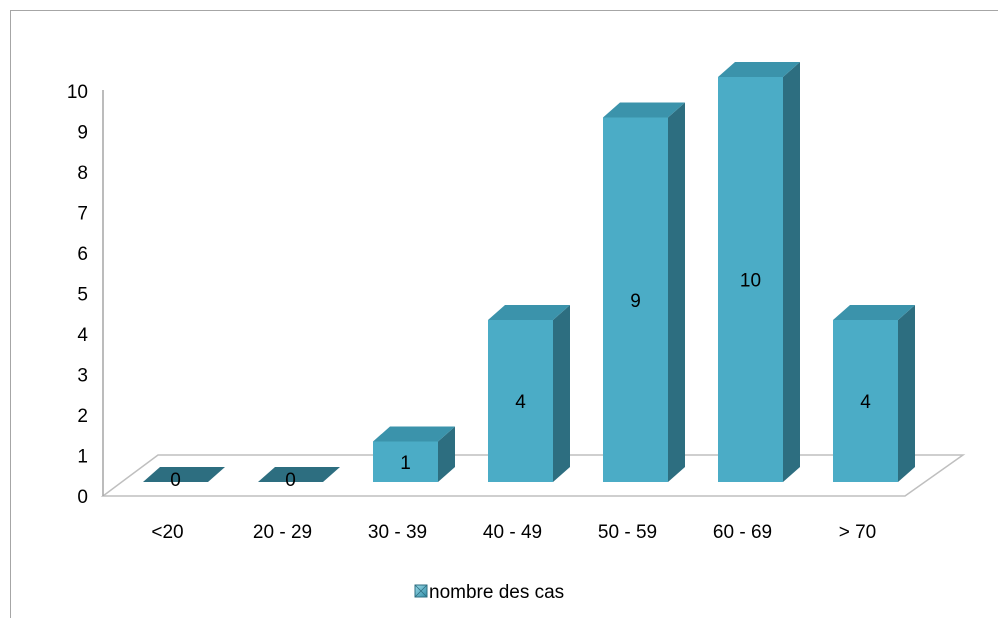 Image resolution: width=1003 pixels, height=622 pixels. Describe the element at coordinates (496, 592) in the screenshot. I see `legend-label: nombre des cas` at that location.